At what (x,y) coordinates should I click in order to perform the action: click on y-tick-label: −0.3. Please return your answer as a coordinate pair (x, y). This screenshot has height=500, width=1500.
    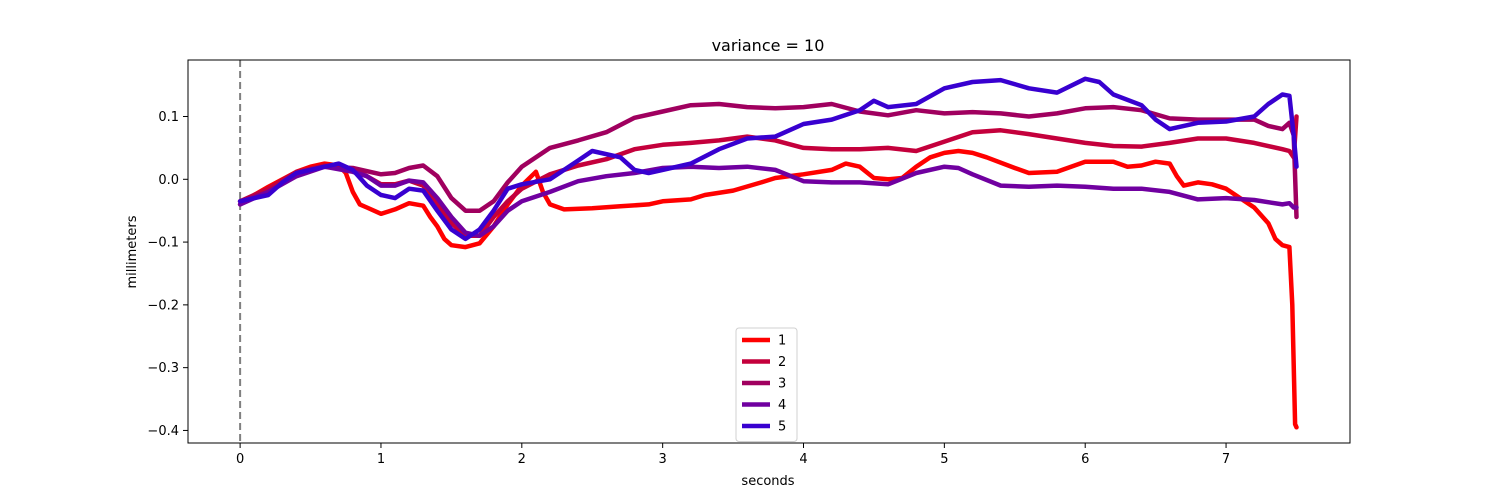
    Looking at the image, I should click on (163, 368).